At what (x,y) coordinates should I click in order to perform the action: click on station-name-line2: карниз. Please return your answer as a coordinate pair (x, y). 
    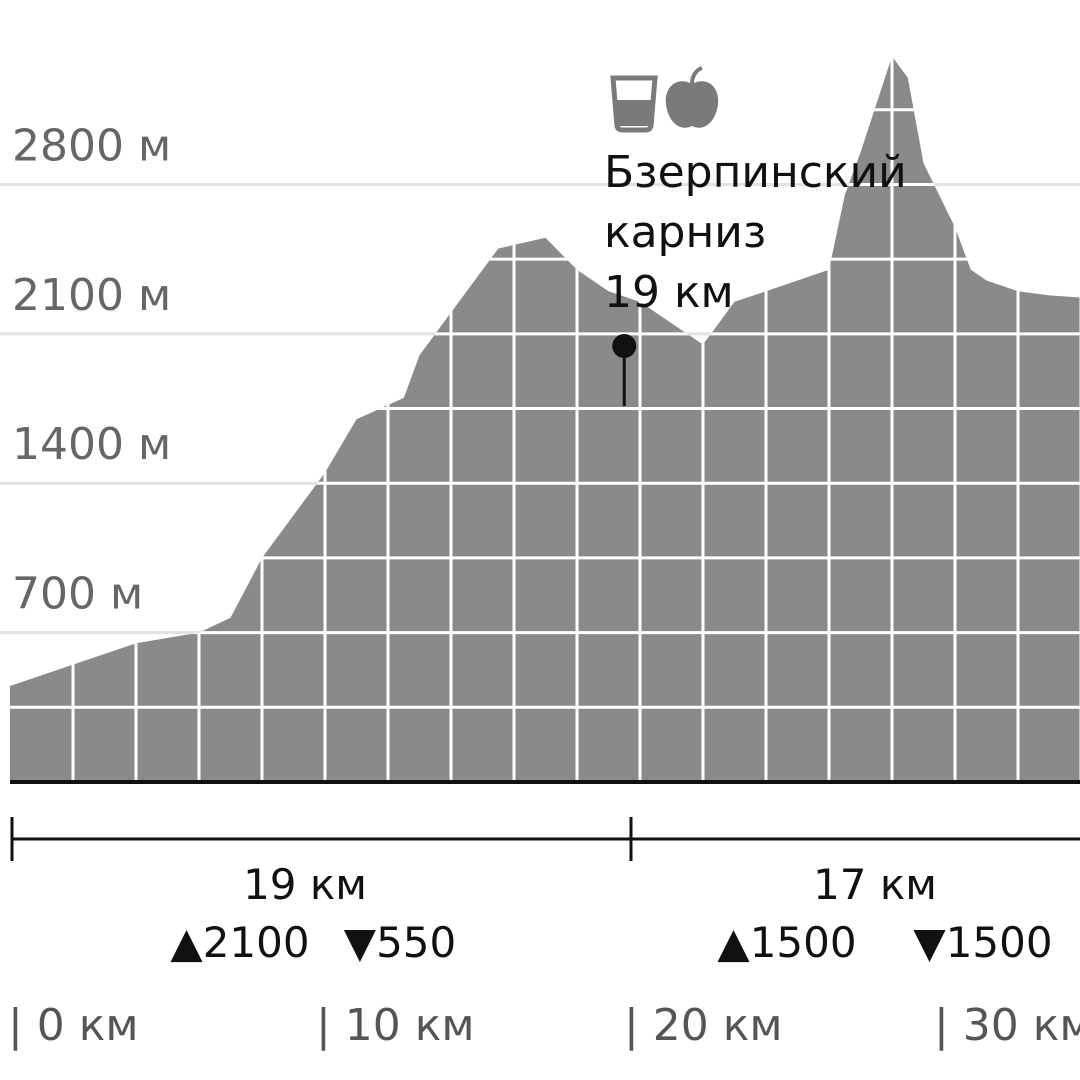
    Looking at the image, I should click on (685, 232).